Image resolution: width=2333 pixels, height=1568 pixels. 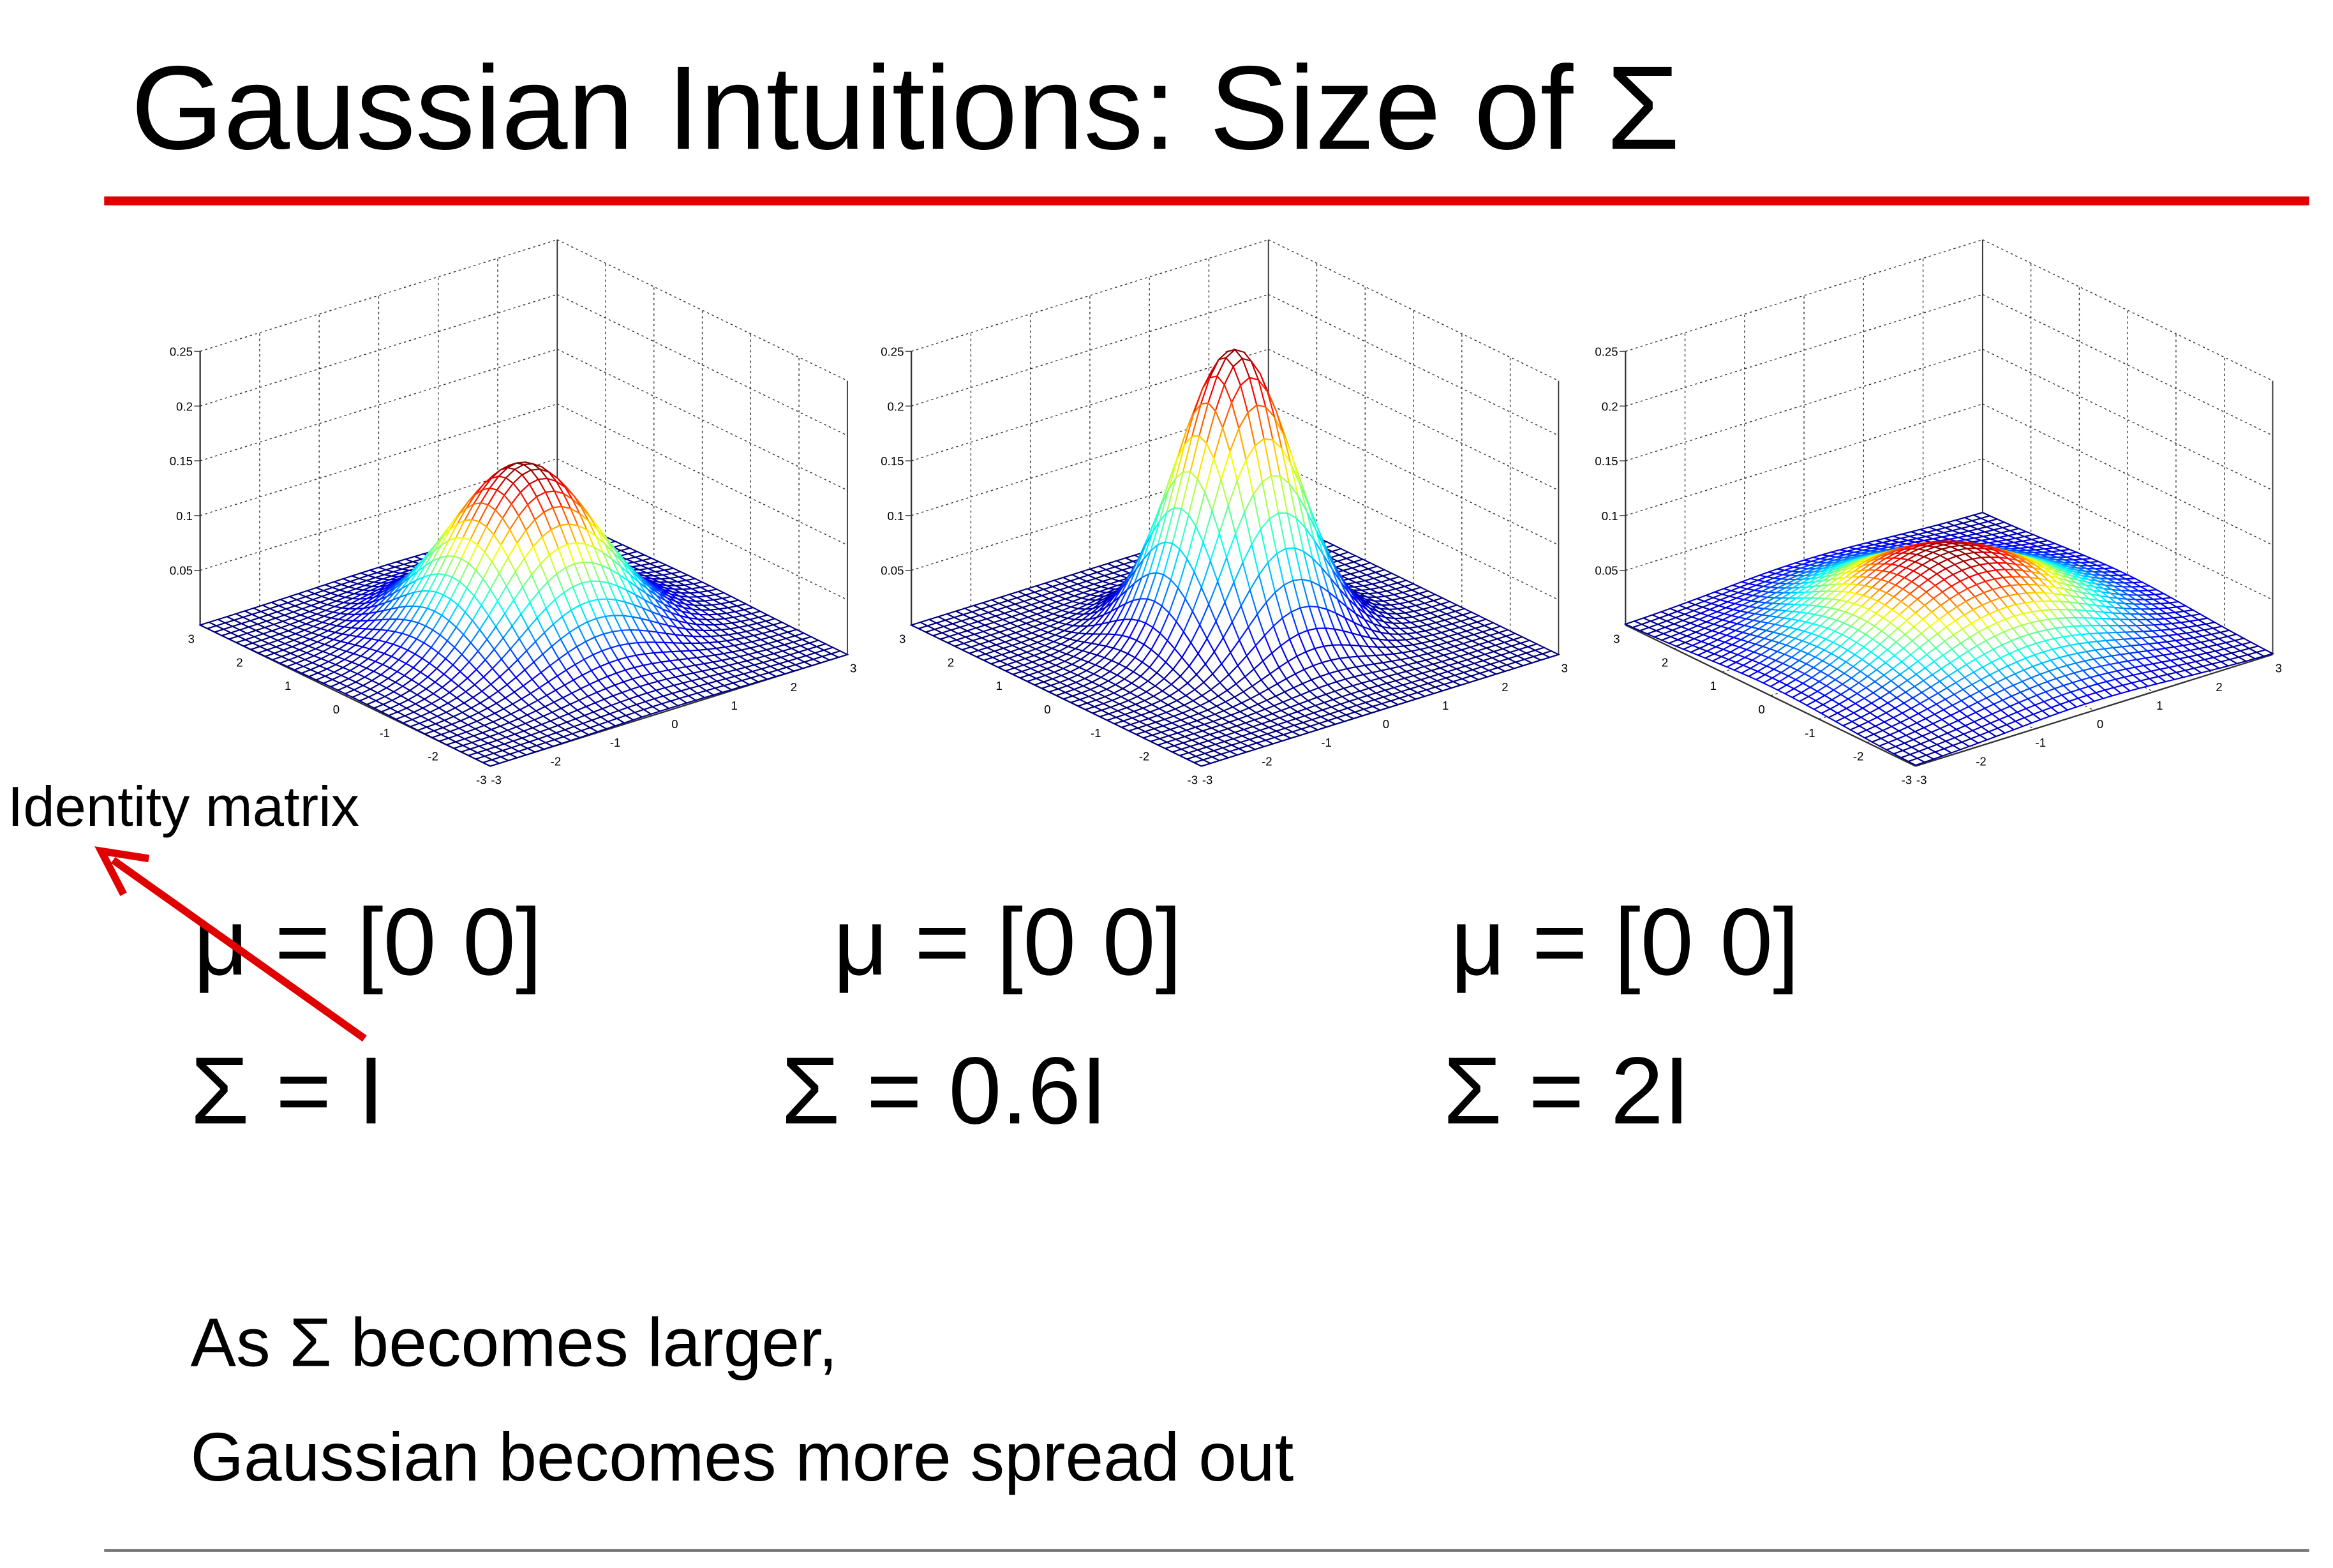 What do you see at coordinates (183, 807) in the screenshot?
I see `annotation: Identity matrix` at bounding box center [183, 807].